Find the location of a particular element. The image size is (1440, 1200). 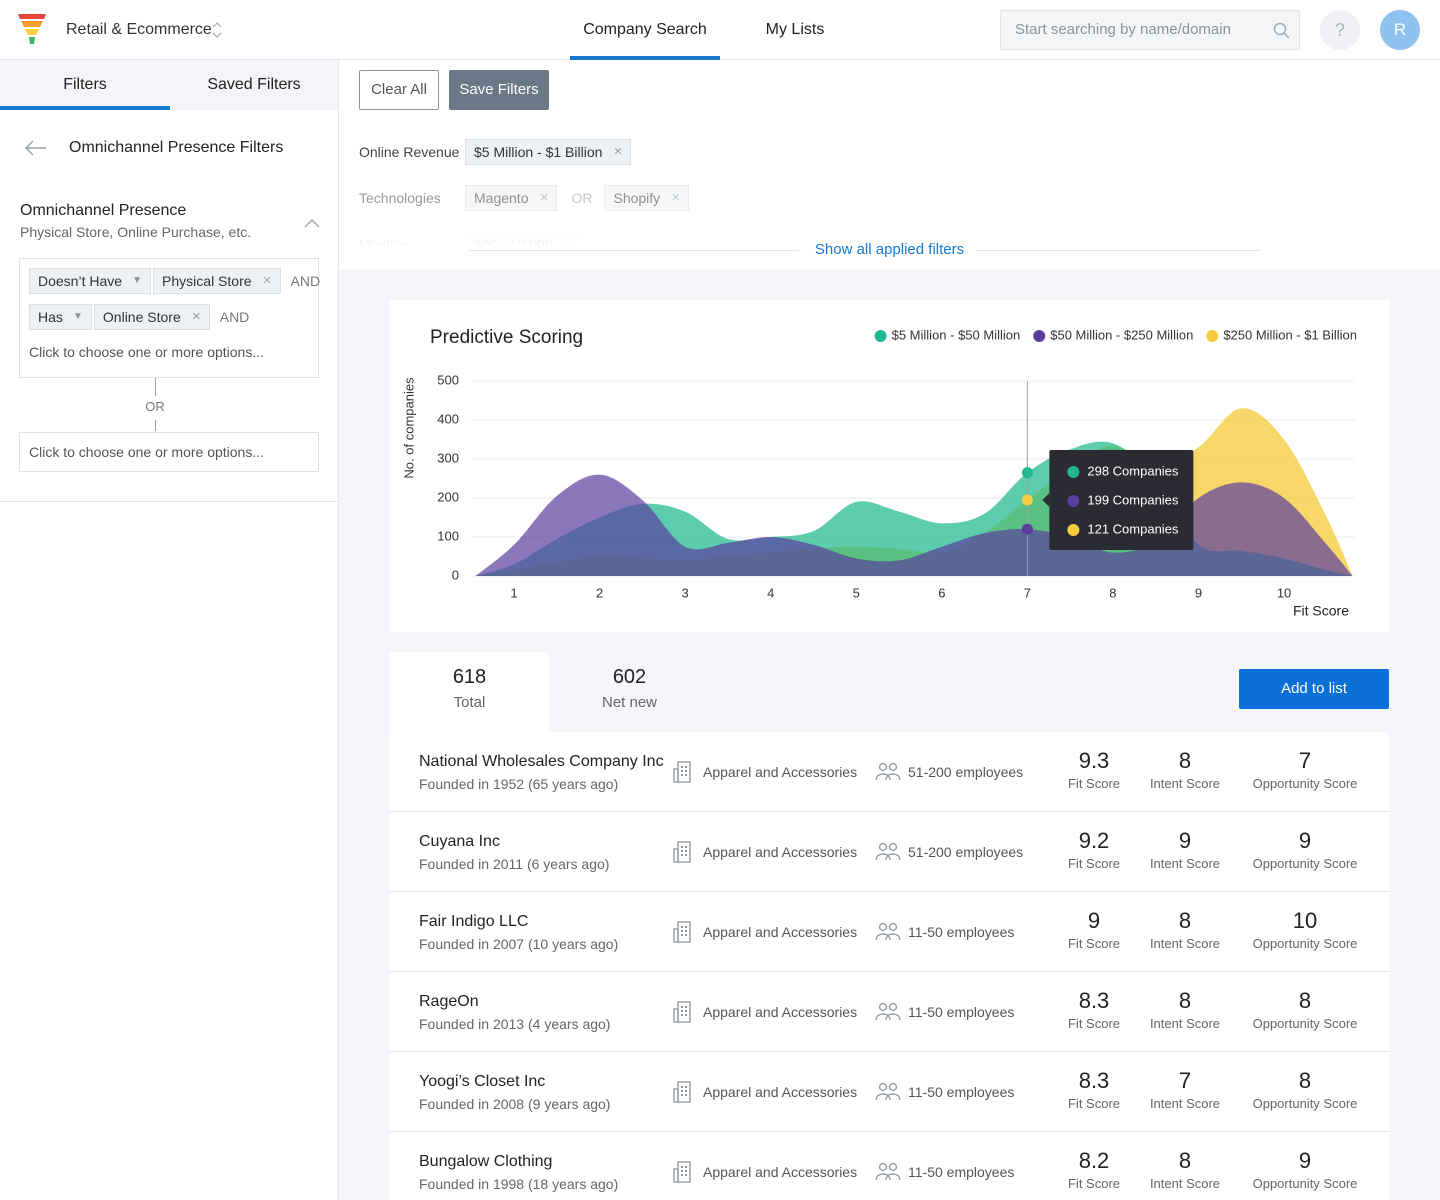

clear-button: Clear All is located at coordinates (399, 90).